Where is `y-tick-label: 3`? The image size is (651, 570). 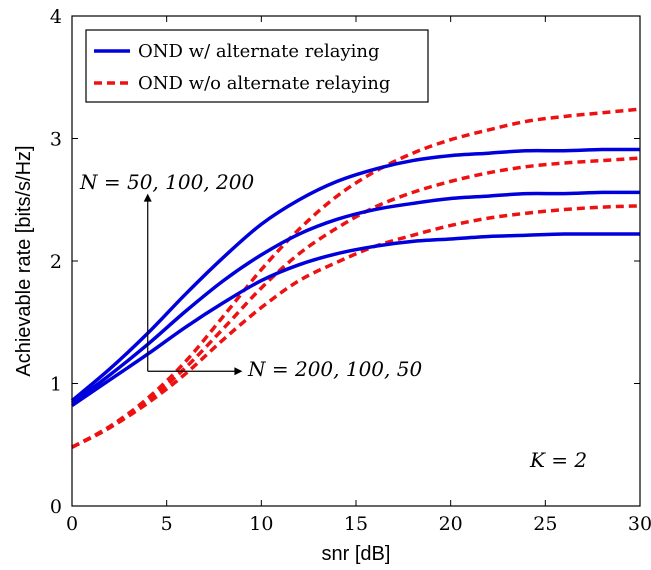
y-tick-label: 3 is located at coordinates (56, 140).